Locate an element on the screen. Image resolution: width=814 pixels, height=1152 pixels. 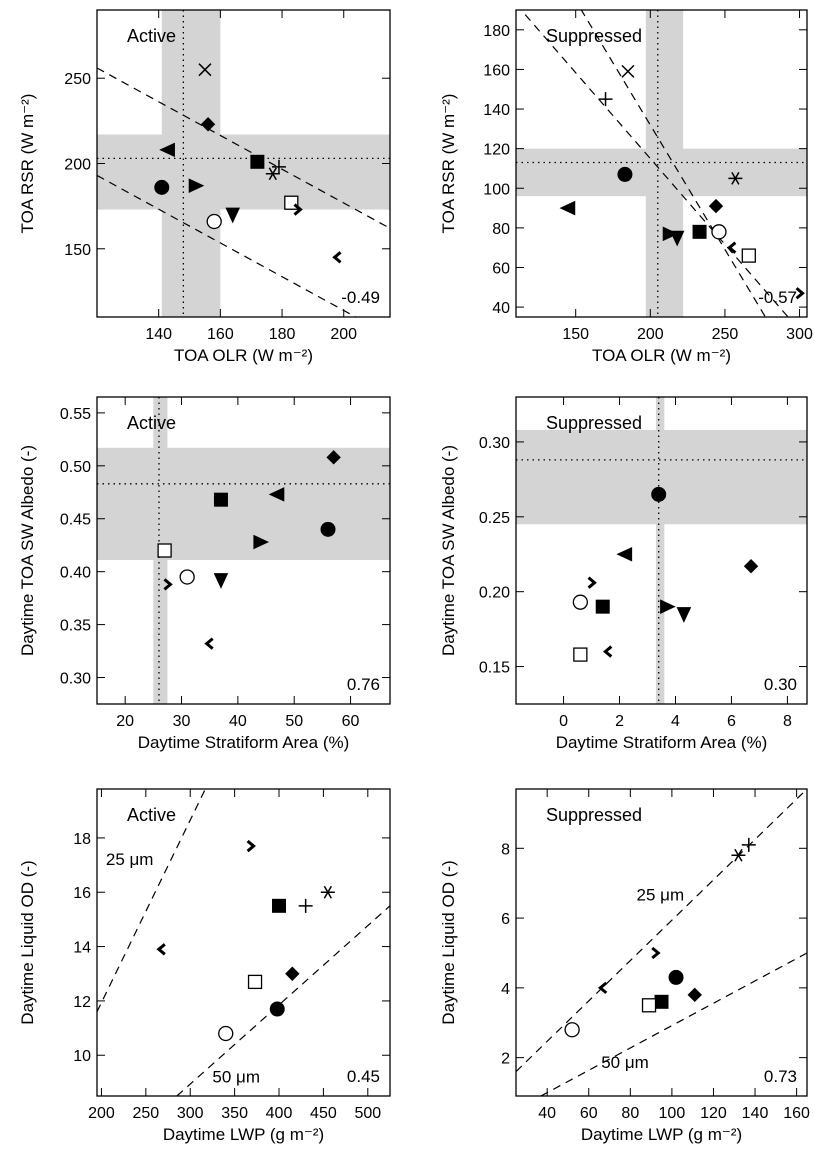
y-tick-label: 10 is located at coordinates (82, 1056).